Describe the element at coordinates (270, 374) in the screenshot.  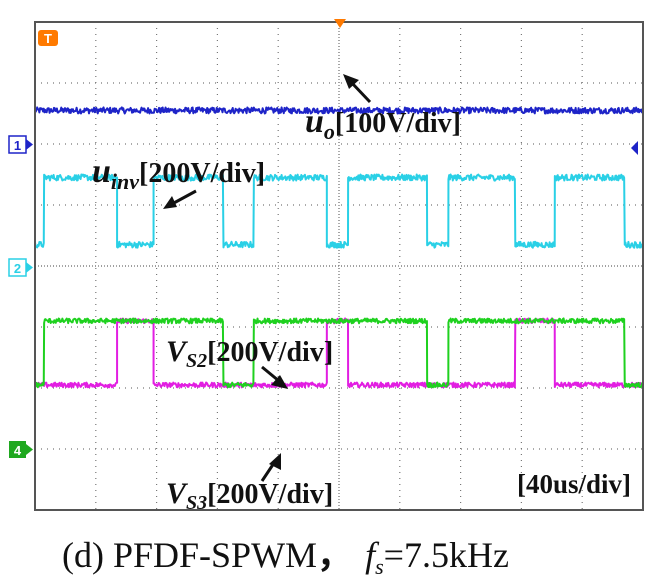
I see `vs2-arrow` at that location.